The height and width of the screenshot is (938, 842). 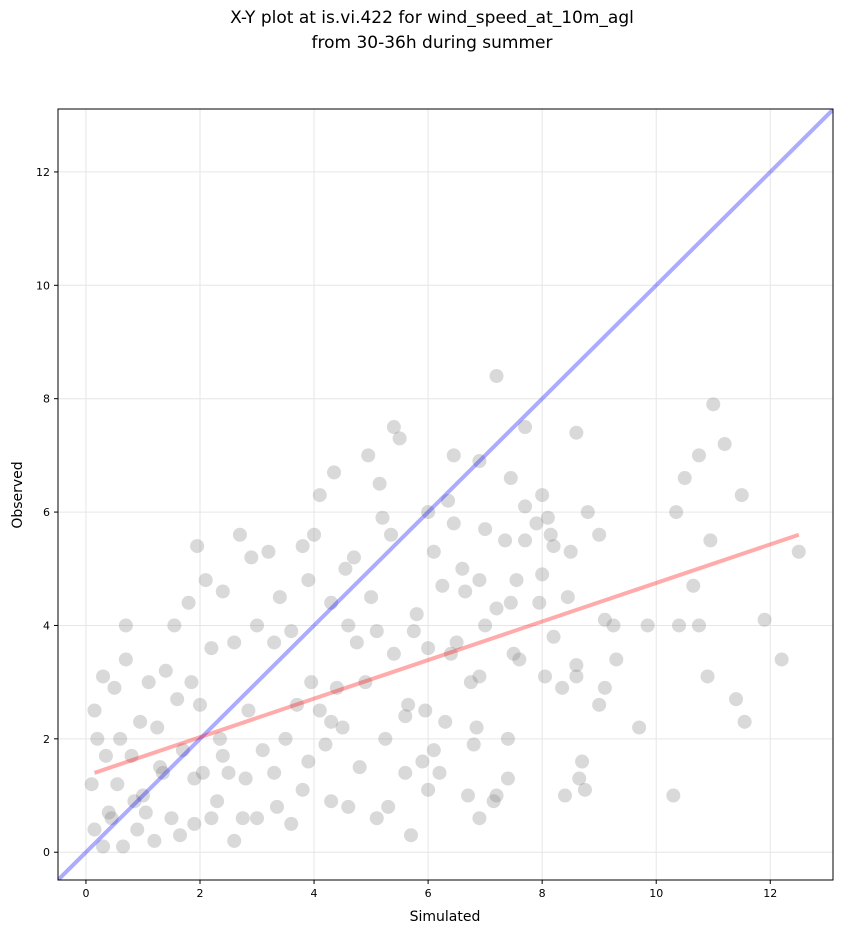 I want to click on y-axis-label: Observed, so click(x=18, y=494).